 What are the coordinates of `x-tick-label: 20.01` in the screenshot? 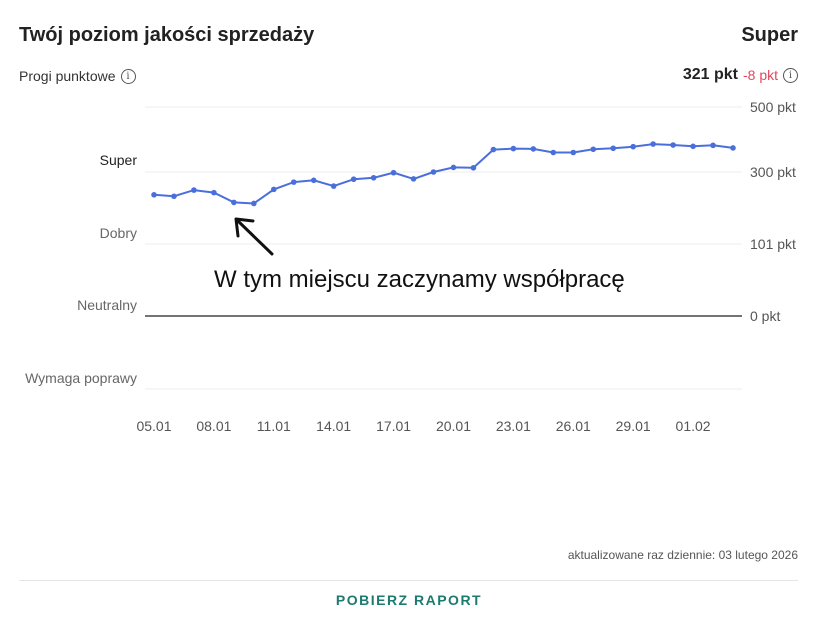 It's located at (453, 426).